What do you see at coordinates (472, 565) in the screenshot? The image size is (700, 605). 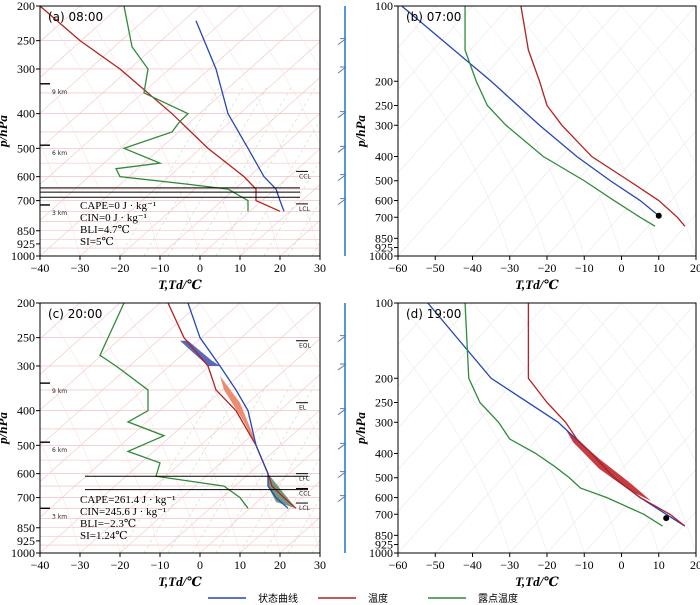 I see `x-tick-label: −40` at bounding box center [472, 565].